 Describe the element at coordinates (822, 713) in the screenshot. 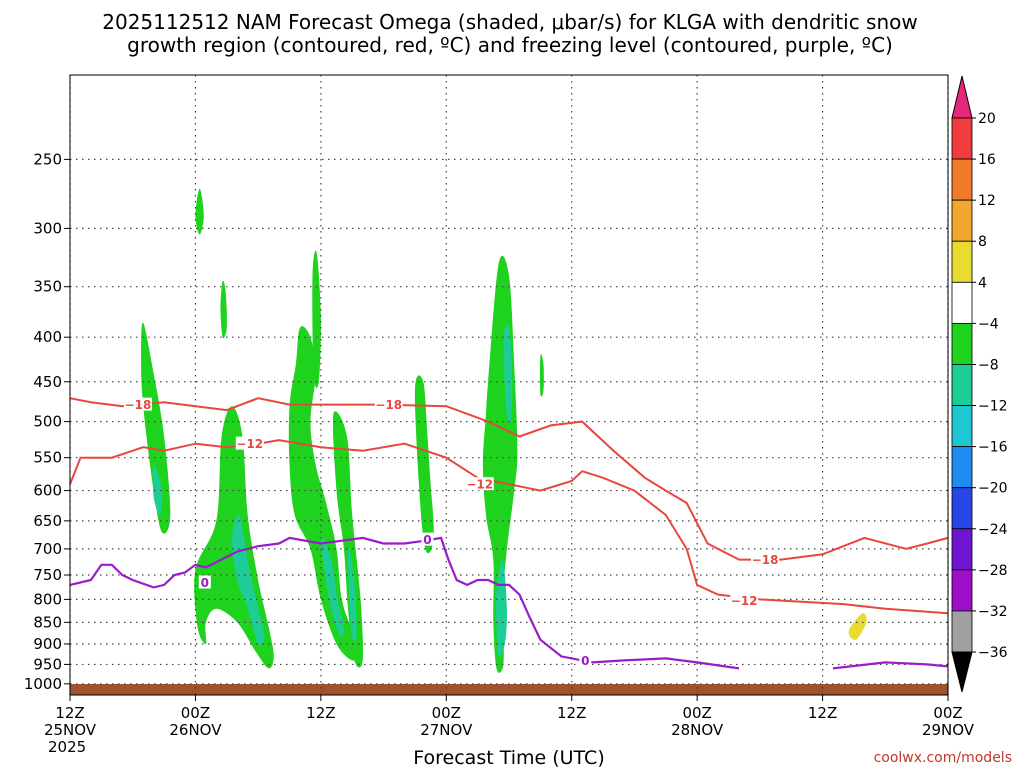

I see `x-tick-label-72-0: 12Z` at that location.